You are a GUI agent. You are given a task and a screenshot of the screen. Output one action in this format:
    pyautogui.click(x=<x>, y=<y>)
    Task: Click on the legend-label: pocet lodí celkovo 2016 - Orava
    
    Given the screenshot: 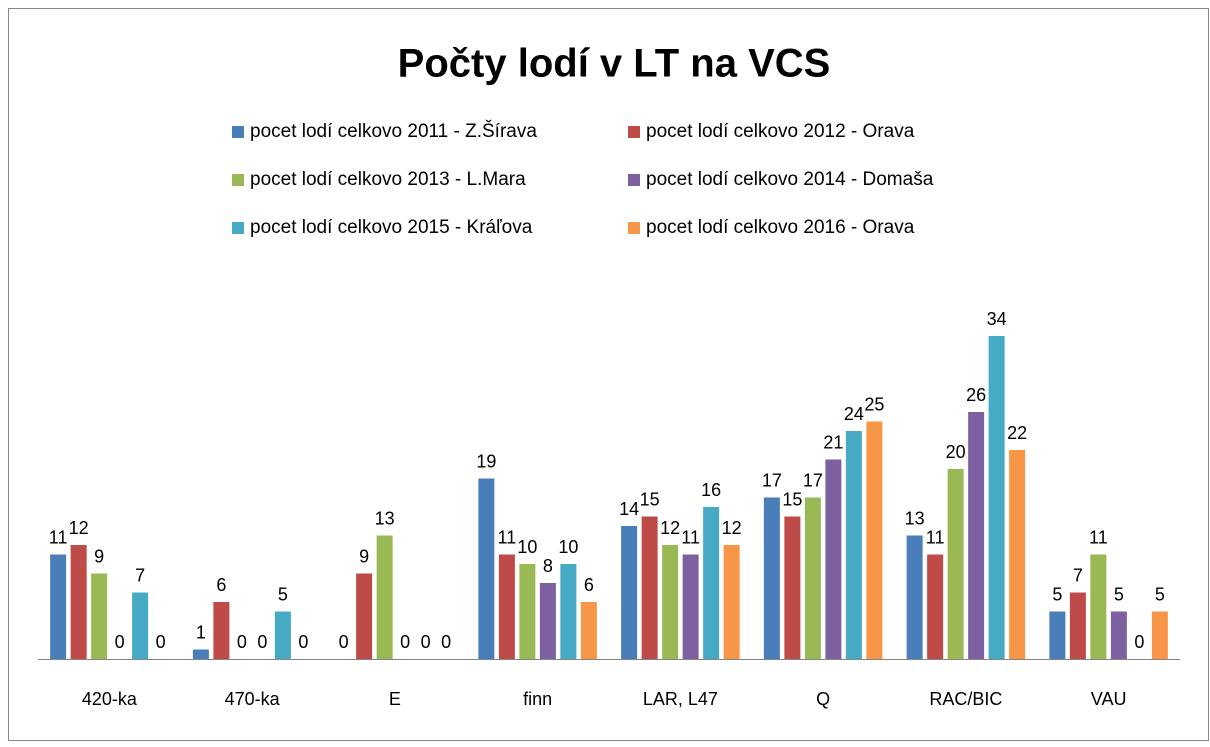 What is the action you would take?
    pyautogui.click(x=780, y=227)
    